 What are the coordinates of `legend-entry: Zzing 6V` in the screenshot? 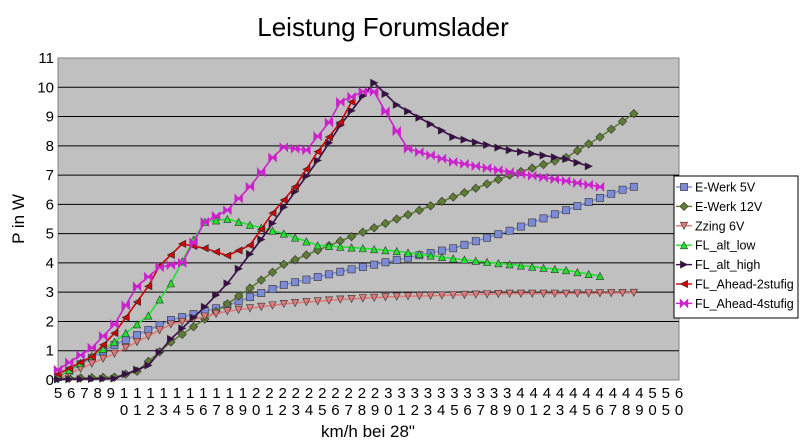 It's located at (710, 226).